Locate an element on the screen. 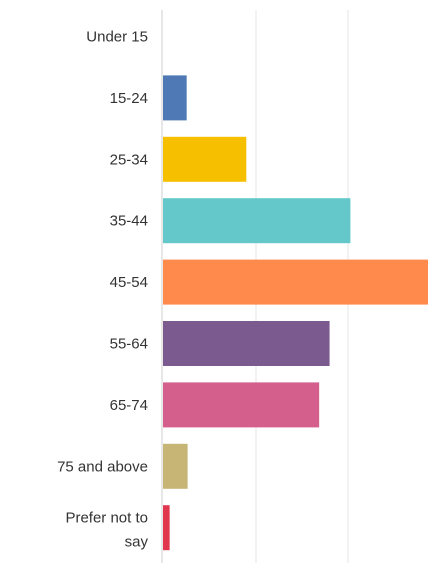 This screenshot has width=434, height=563. category-label: 25-34 is located at coordinates (129, 159).